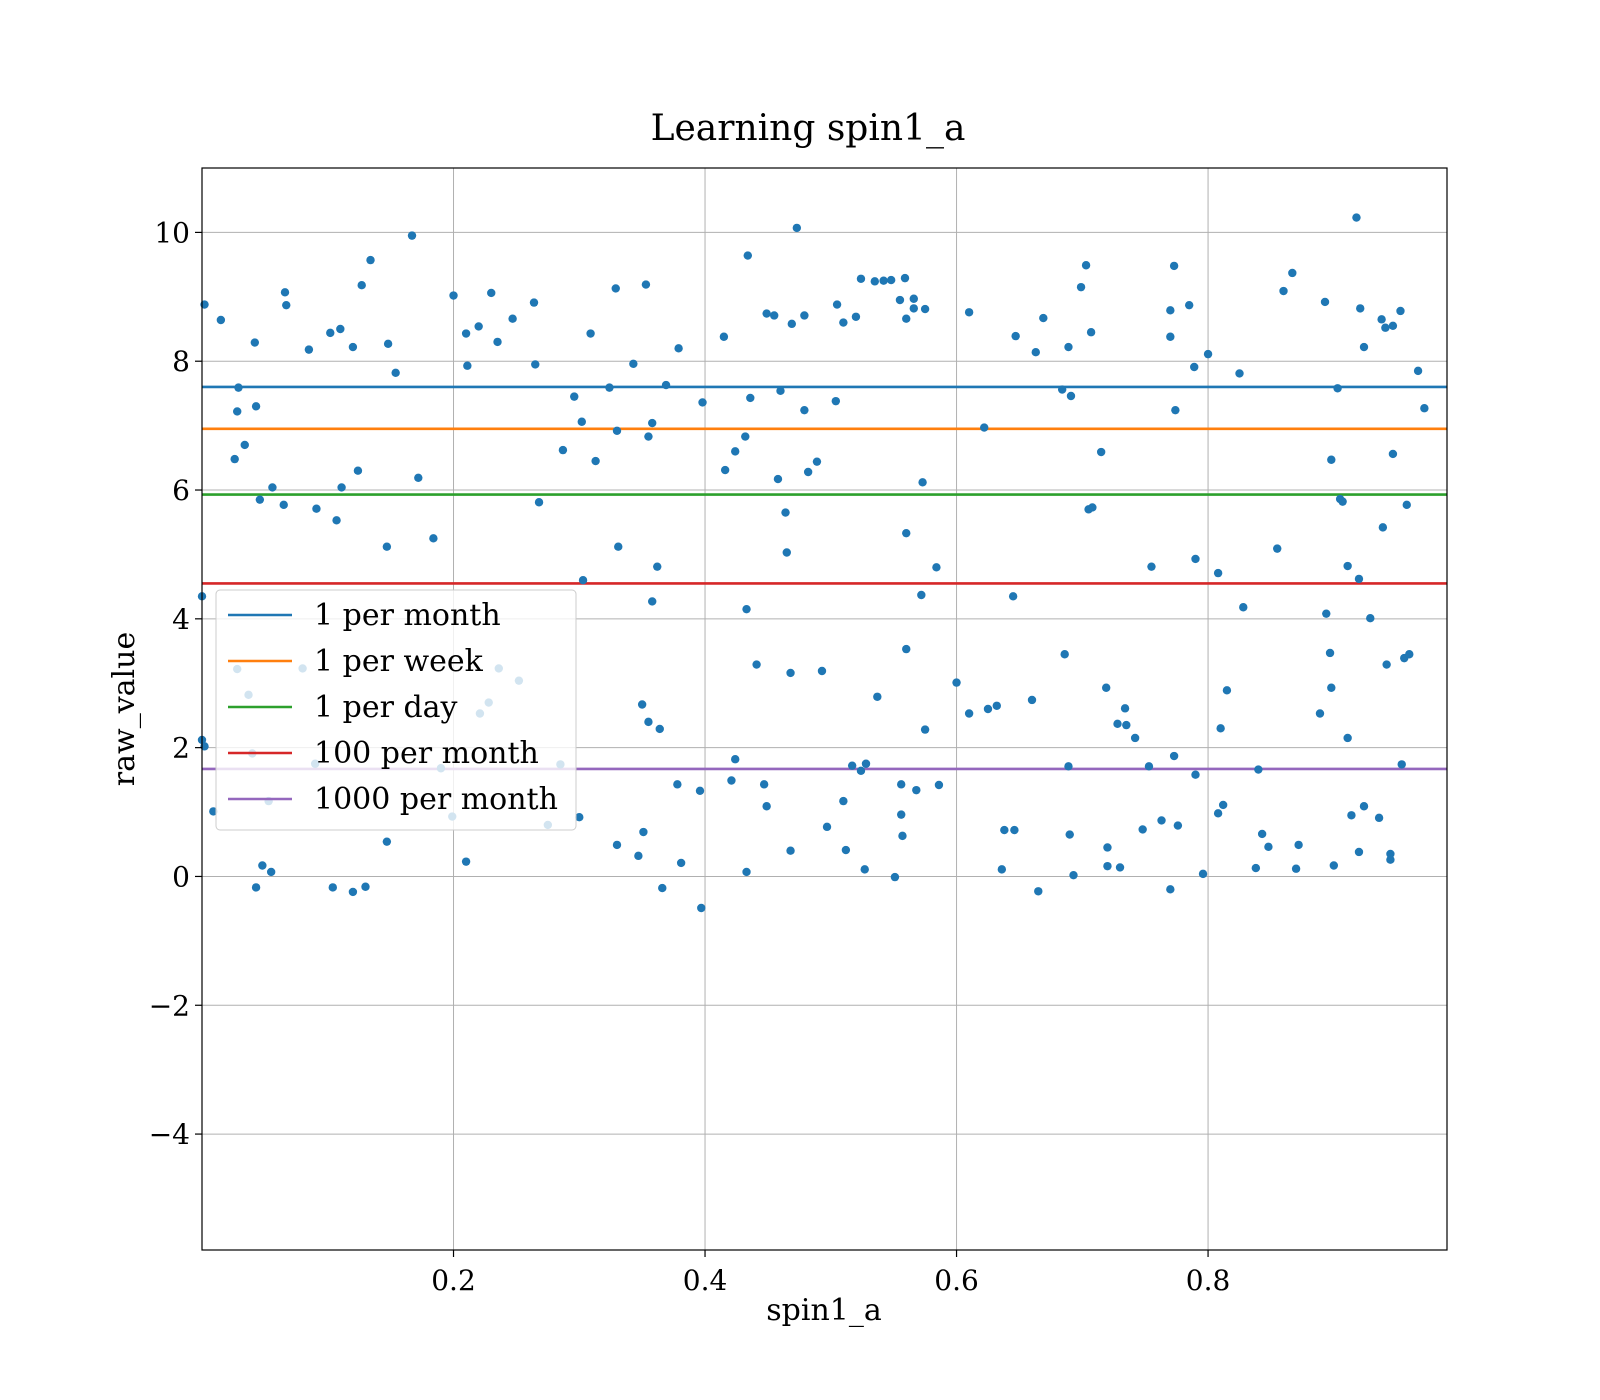  Describe the element at coordinates (436, 799) in the screenshot. I see `legend-label: 1000 per month` at that location.